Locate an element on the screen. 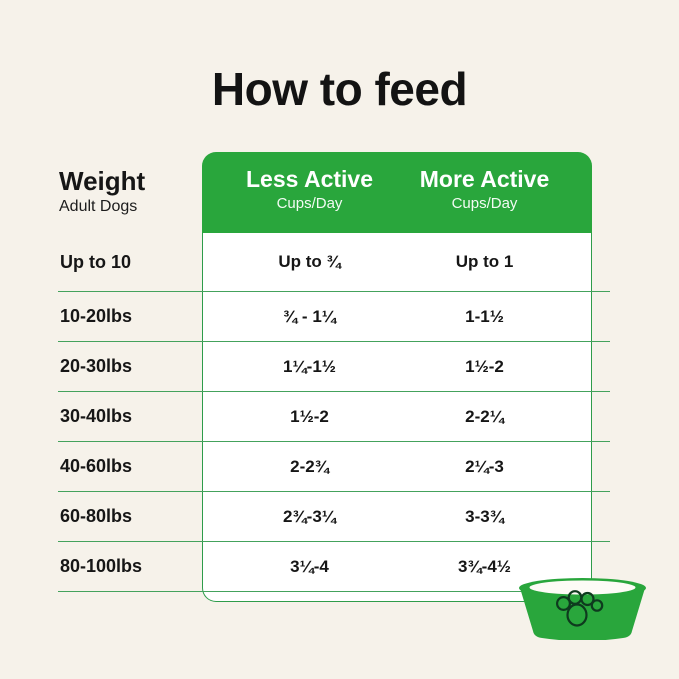  more-active-cell: 3-3¾ is located at coordinates (484, 516).